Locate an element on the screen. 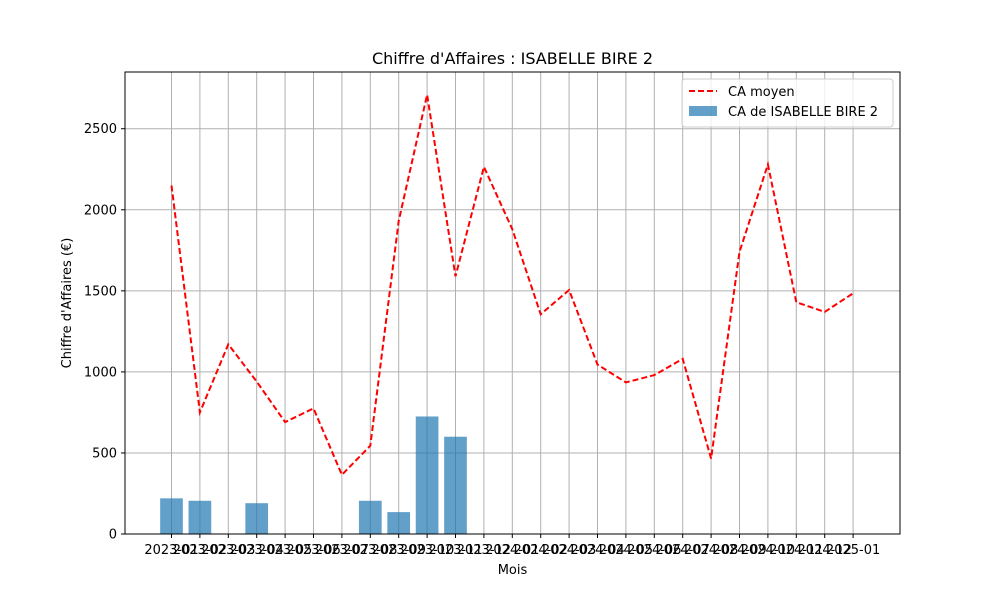 Image resolution: width=1000 pixels, height=600 pixels. bar-series is located at coordinates (313, 475).